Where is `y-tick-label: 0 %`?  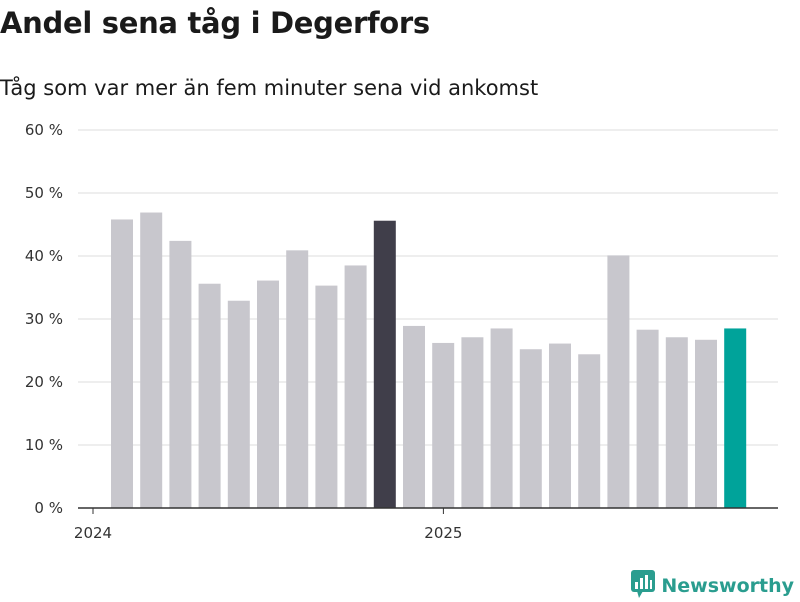 y-tick-label: 0 % is located at coordinates (48, 508).